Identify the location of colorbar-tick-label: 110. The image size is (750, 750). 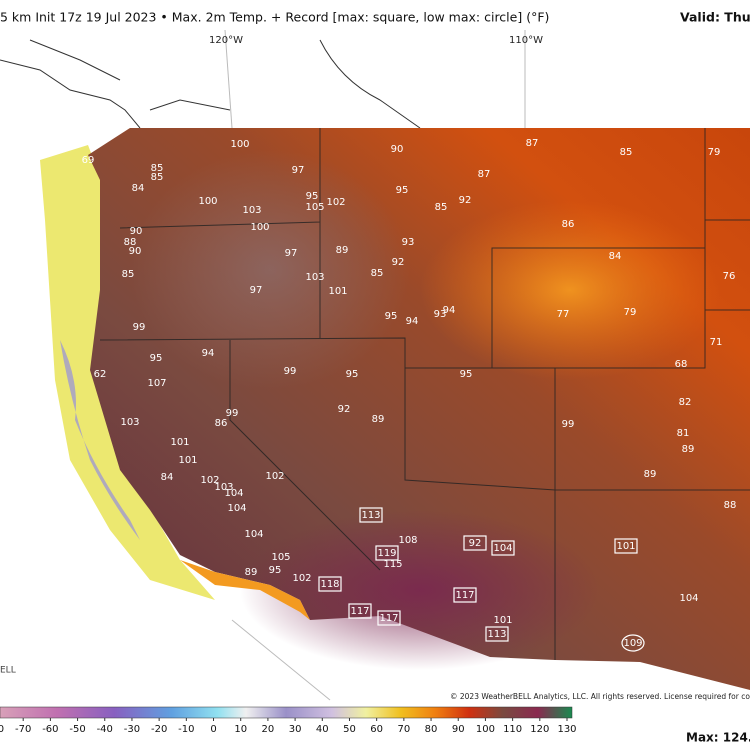
(512, 729).